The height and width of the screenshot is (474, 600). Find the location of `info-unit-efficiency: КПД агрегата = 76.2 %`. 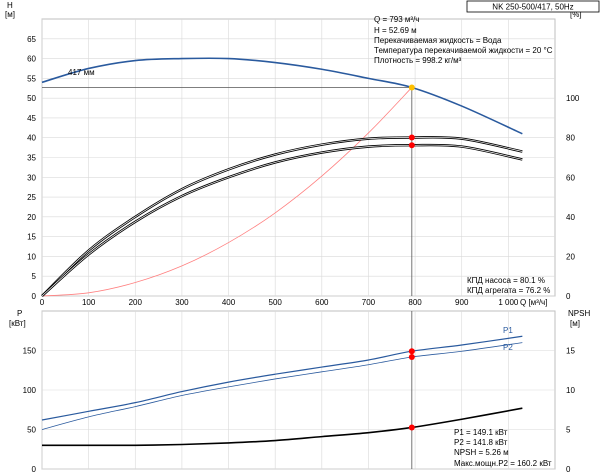

info-unit-efficiency: КПД агрегата = 76.2 % is located at coordinates (508, 290).